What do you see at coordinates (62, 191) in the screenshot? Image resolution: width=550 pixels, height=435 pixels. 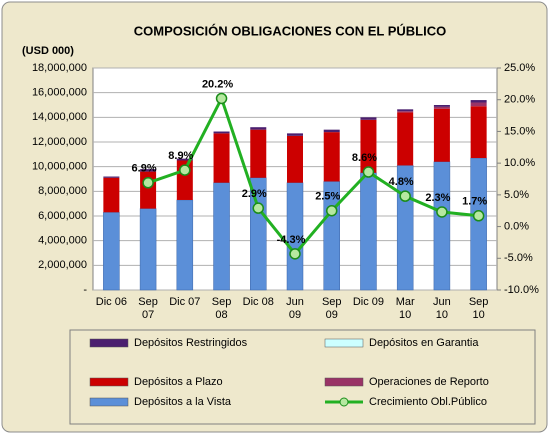 I see `y-tick-label: 8,000,000` at bounding box center [62, 191].